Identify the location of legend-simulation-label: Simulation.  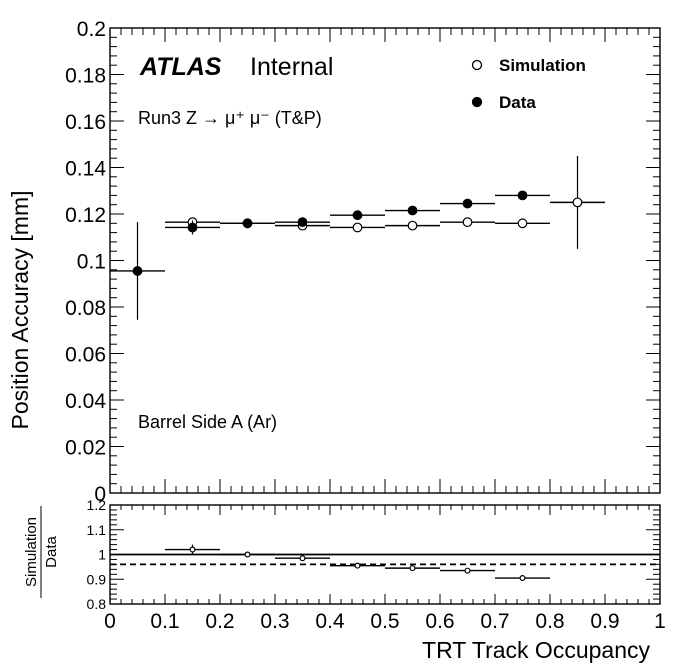
(542, 65).